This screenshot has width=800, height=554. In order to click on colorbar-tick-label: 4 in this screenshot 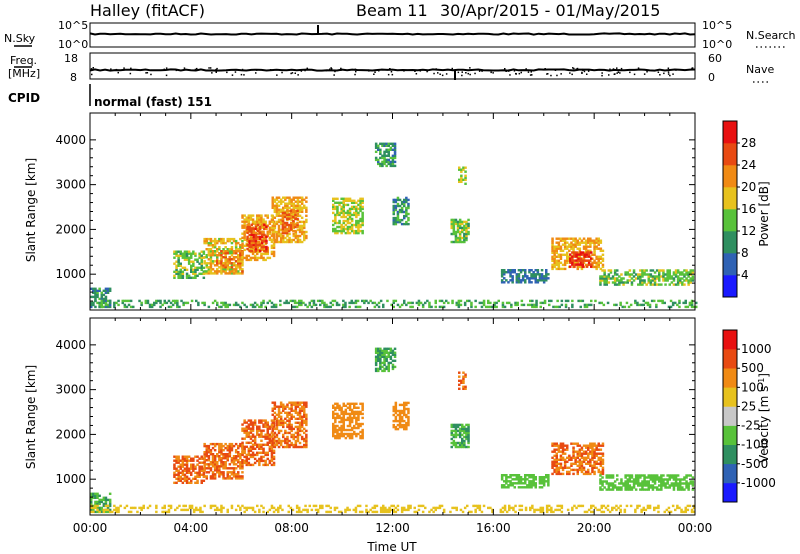, I will do `click(745, 275)`.